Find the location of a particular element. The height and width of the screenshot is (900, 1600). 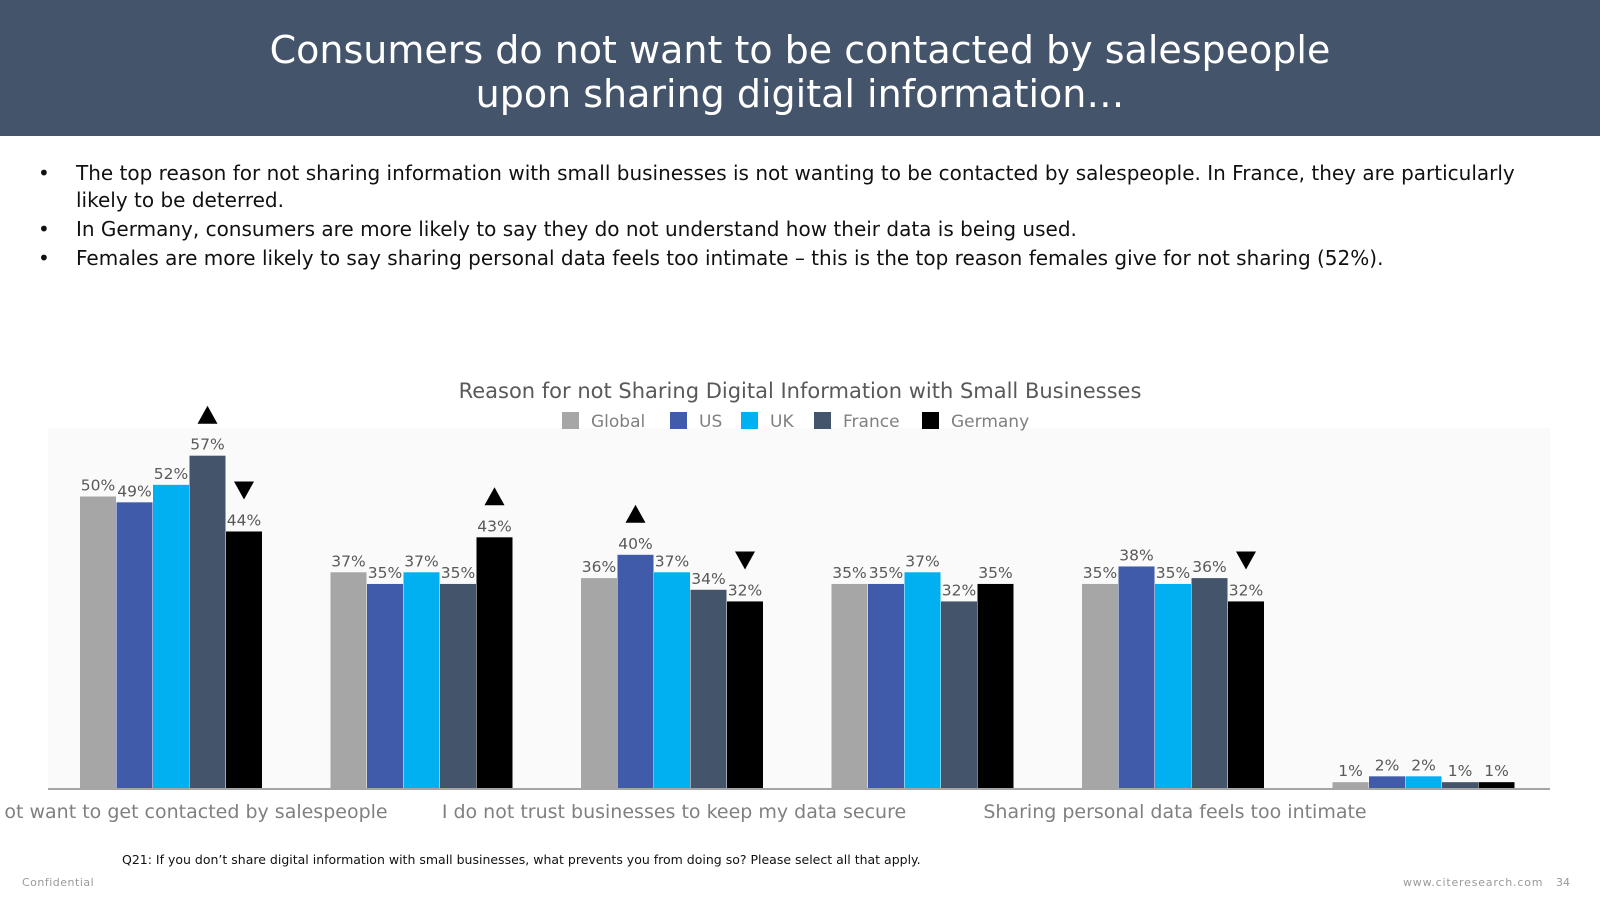

legend-label-germany: Germany is located at coordinates (990, 422).